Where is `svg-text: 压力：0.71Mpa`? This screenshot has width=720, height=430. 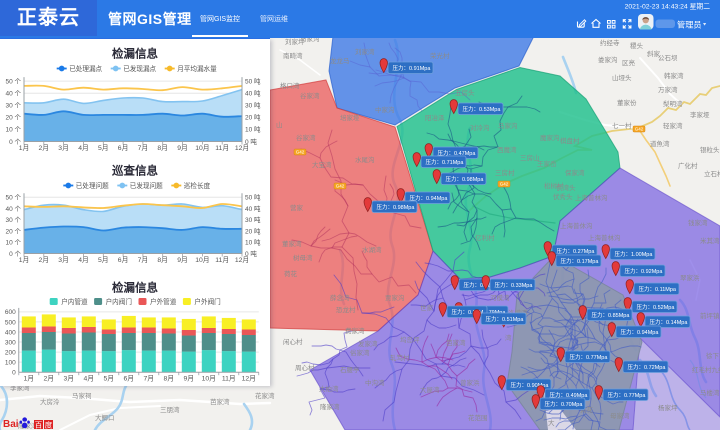
svg-text: 压力：0.71Mpa is located at coordinates (445, 162).